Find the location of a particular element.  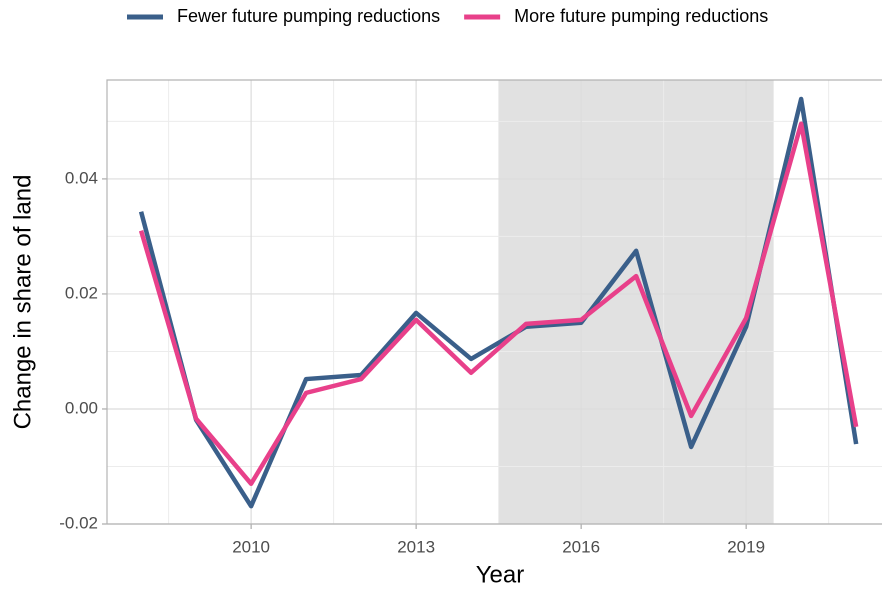

x-tick-label: 2010 is located at coordinates (251, 546).